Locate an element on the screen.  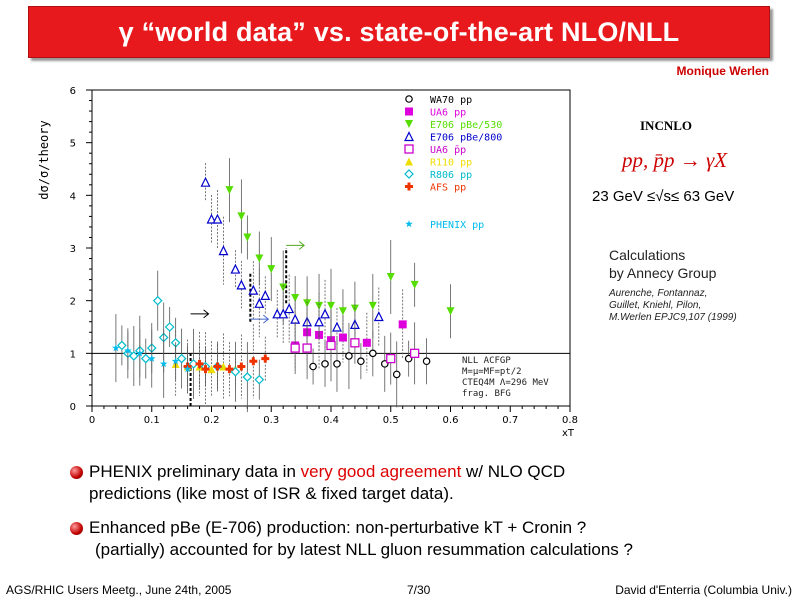
x-tick-label: 0.4 is located at coordinates (331, 420).